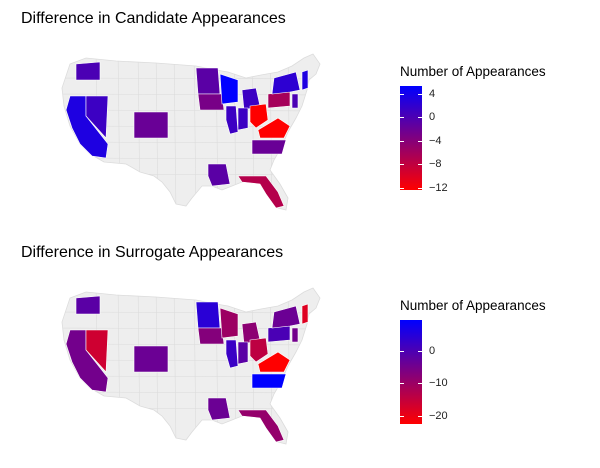 Image resolution: width=600 pixels, height=468 pixels. What do you see at coordinates (438, 383) in the screenshot?
I see `legend-tick-label: −10` at bounding box center [438, 383].